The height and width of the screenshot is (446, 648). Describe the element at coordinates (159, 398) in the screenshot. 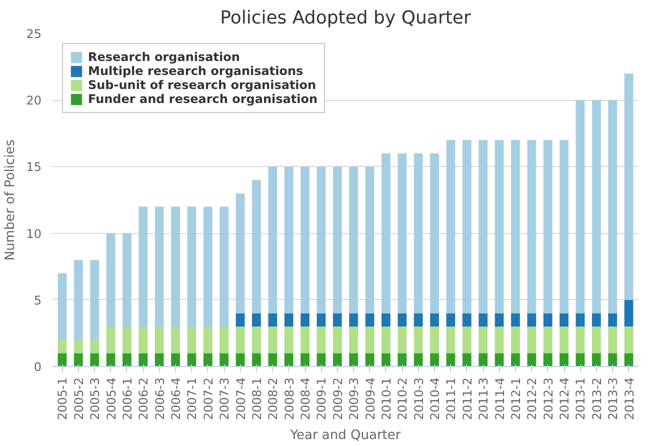

I see `x-tick-label: 2006-3` at that location.